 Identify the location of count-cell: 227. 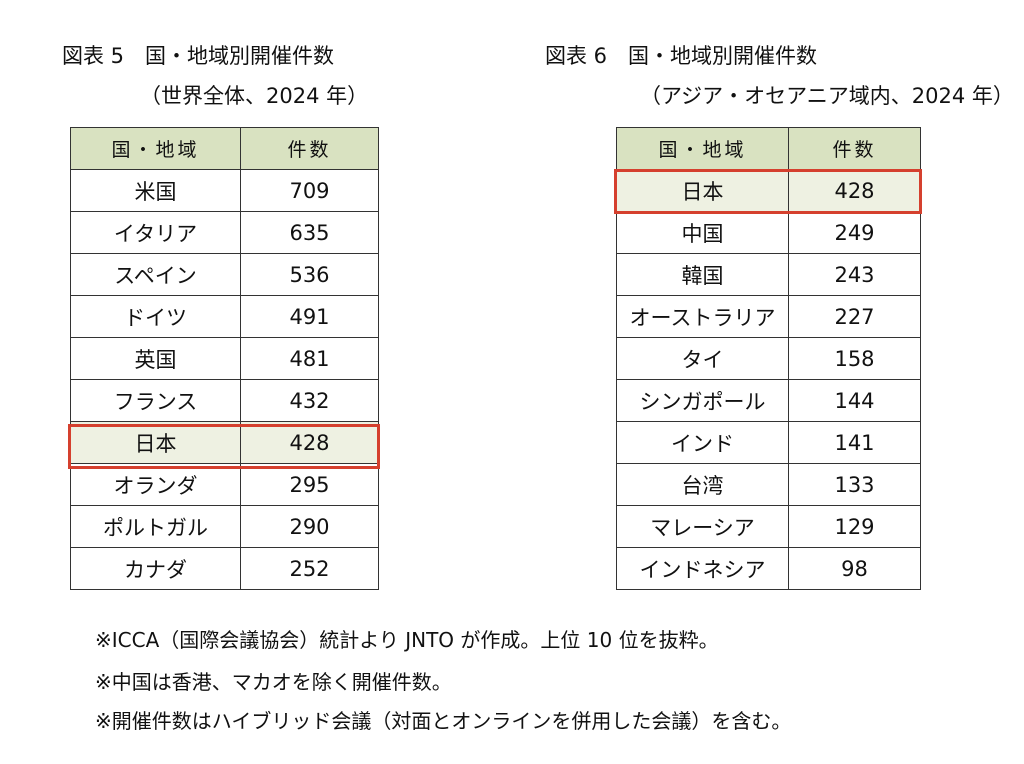
(854, 316).